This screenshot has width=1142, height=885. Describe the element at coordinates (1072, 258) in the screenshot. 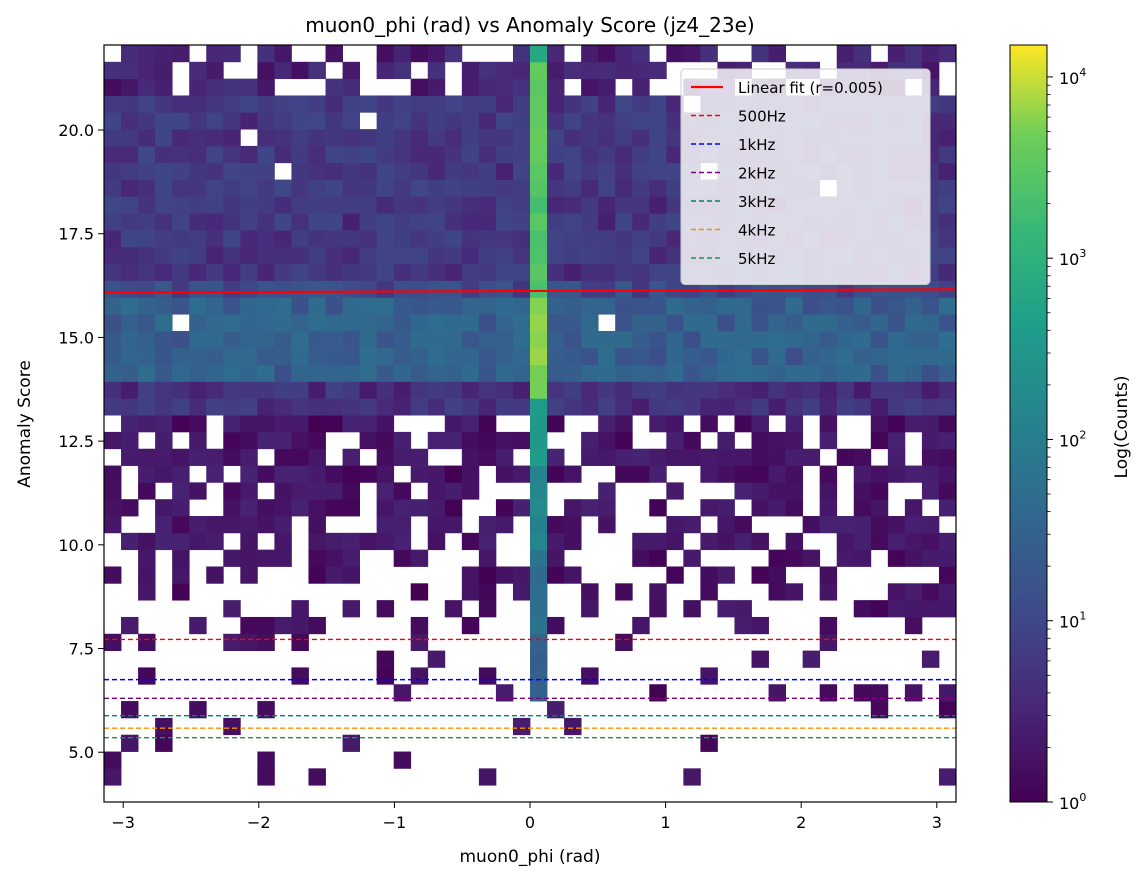

I see `colorbar-tick-label: 10³` at that location.